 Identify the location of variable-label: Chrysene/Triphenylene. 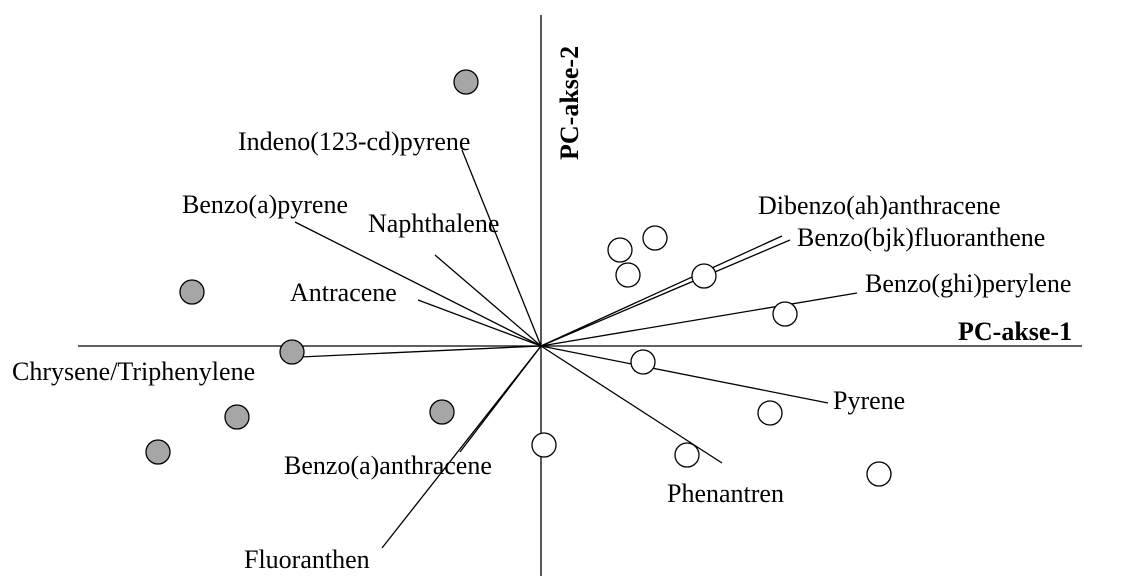
(133, 371).